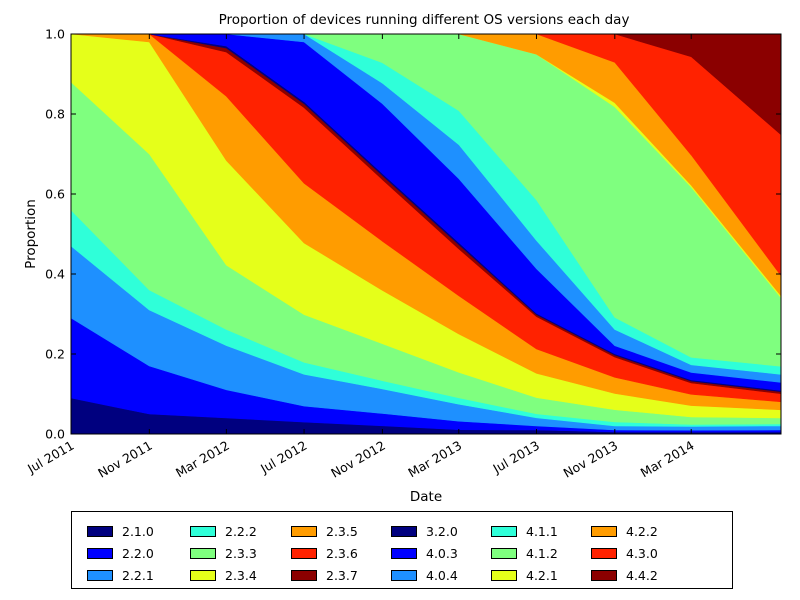 This screenshot has width=800, height=600. What do you see at coordinates (202, 459) in the screenshot?
I see `x-tick-label: Mar 2012` at bounding box center [202, 459].